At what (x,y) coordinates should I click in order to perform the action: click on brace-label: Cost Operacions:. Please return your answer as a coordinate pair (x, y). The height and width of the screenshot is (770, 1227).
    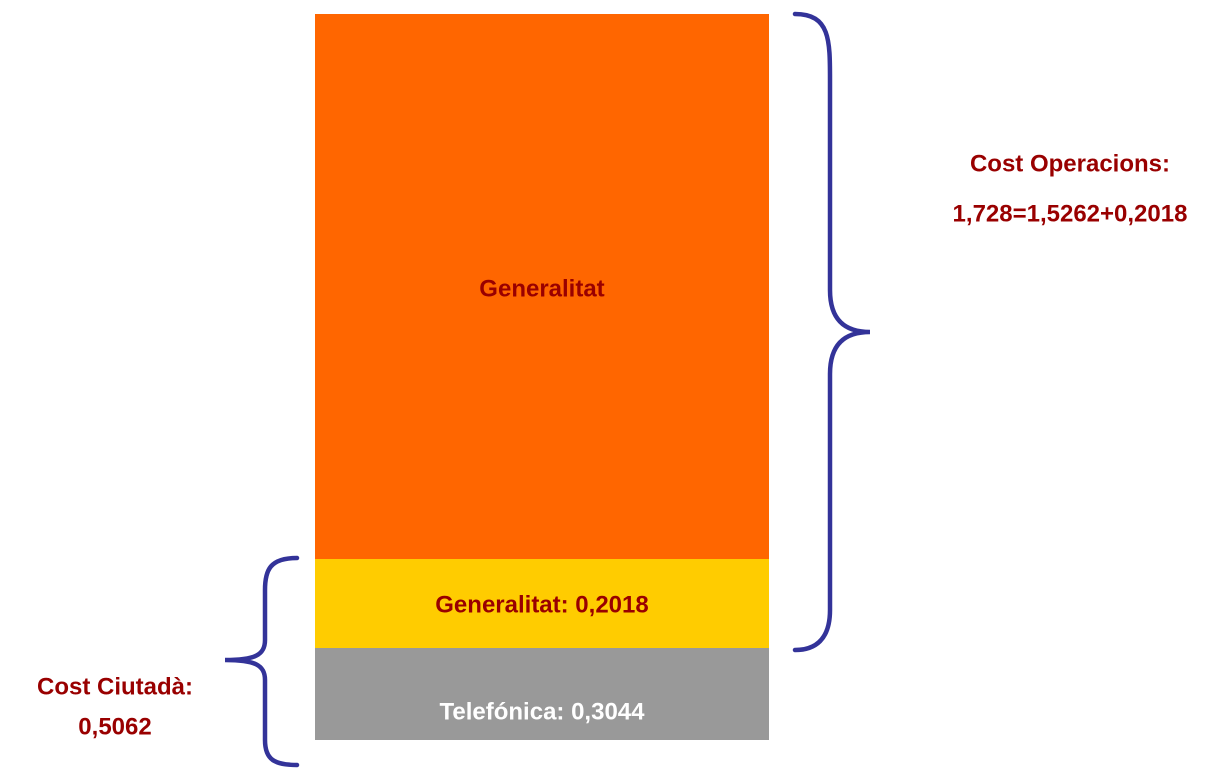
    Looking at the image, I should click on (1070, 163).